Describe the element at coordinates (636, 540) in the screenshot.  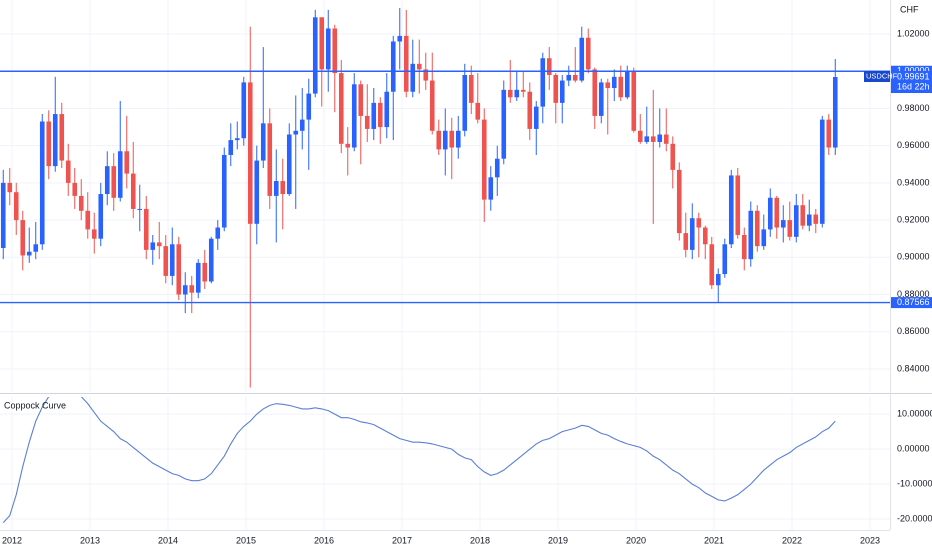
I see `x-tick-label: 2020` at that location.